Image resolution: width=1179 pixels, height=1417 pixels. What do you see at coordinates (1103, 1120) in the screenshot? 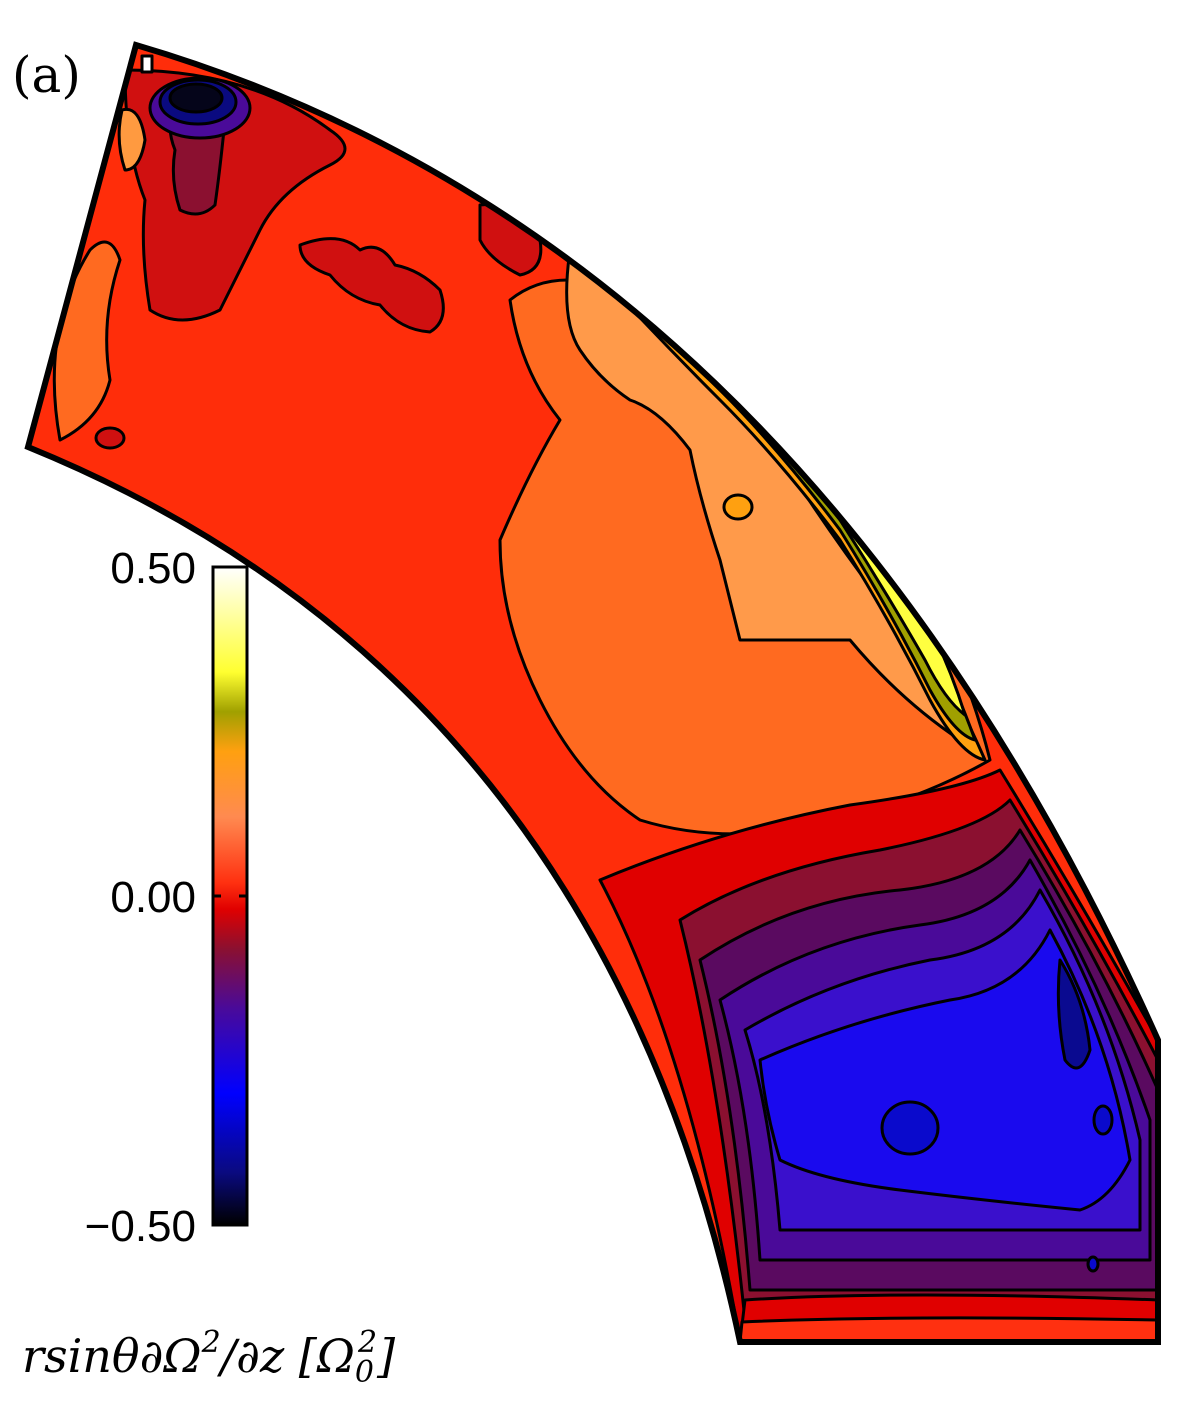
I see `region-eq-deepblue-c` at bounding box center [1103, 1120].